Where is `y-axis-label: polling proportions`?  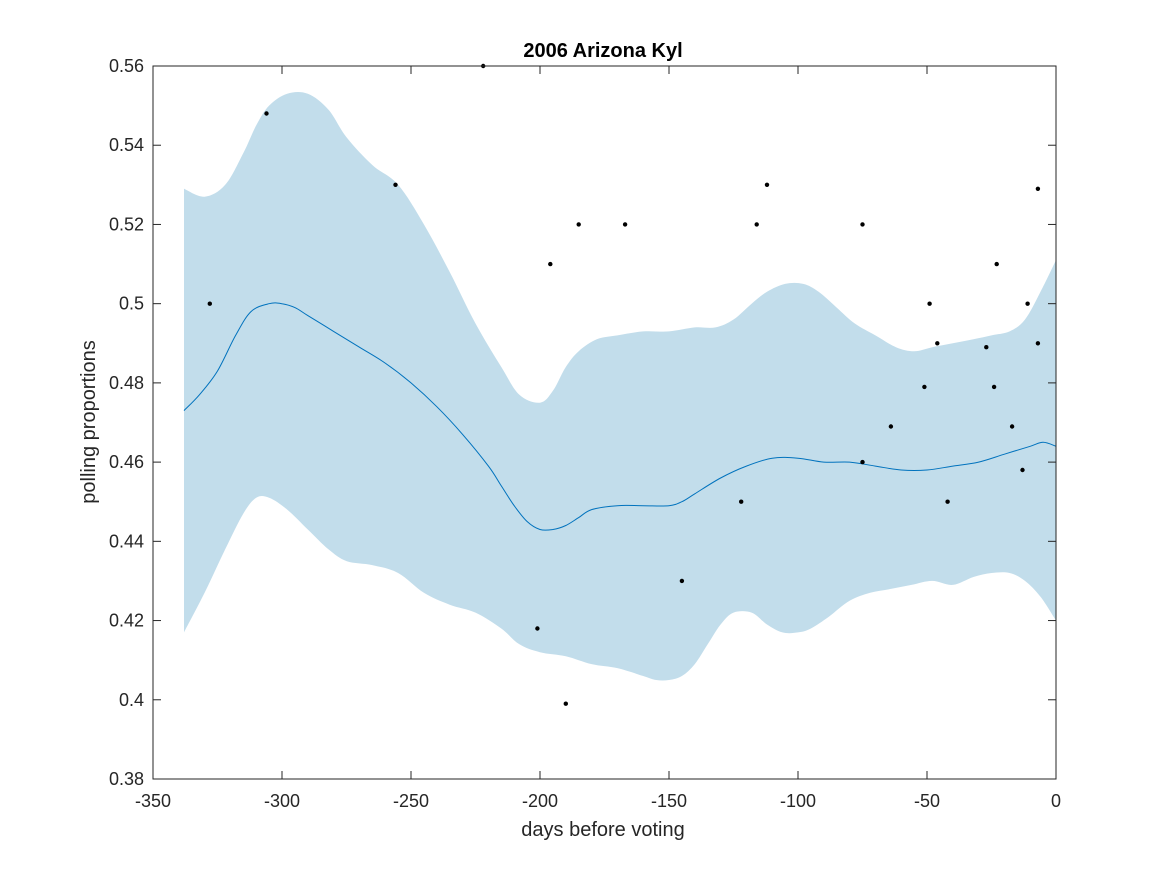
y-axis-label: polling proportions is located at coordinates (89, 421).